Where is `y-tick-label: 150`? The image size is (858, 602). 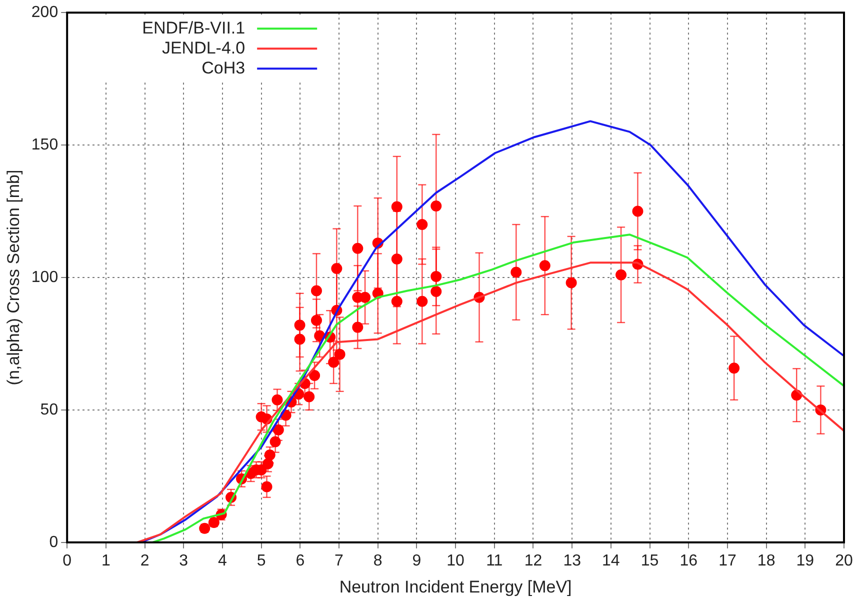 y-tick-label: 150 is located at coordinates (44, 145).